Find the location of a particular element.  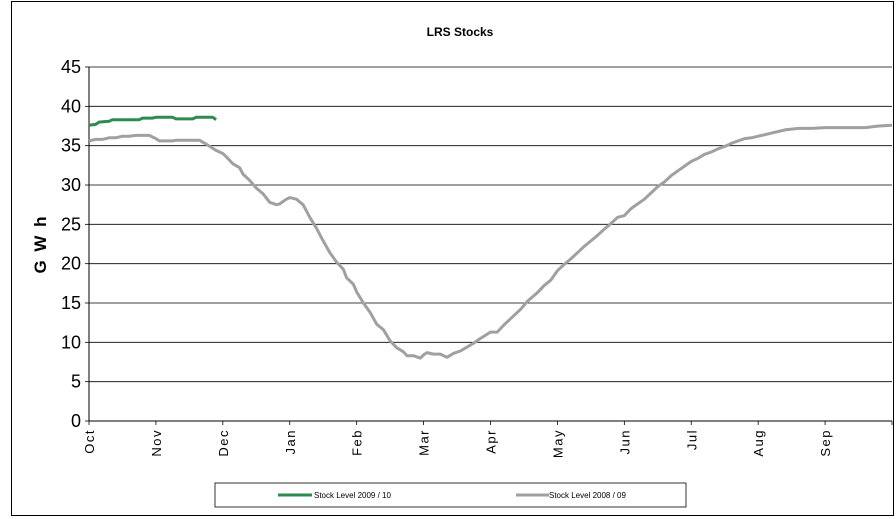

y-tick-label: 25 is located at coordinates (71, 224).